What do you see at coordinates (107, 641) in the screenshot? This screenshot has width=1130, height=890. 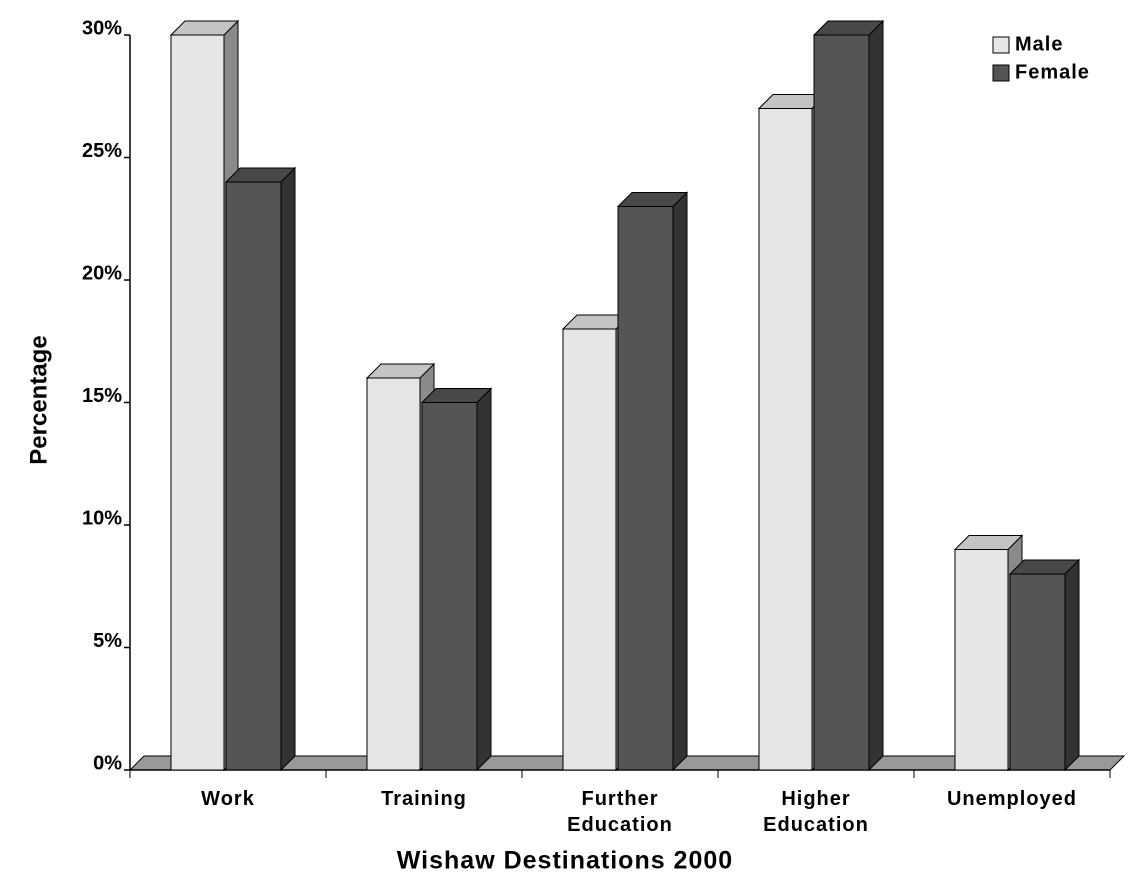 I see `y-tick-label: 5%` at bounding box center [107, 641].